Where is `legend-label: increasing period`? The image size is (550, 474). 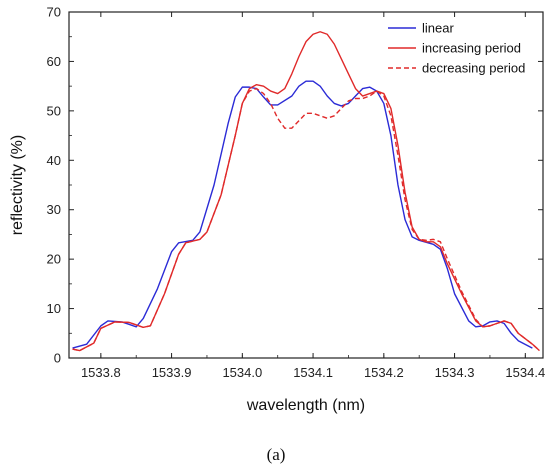 legend-label: increasing period is located at coordinates (471, 48).